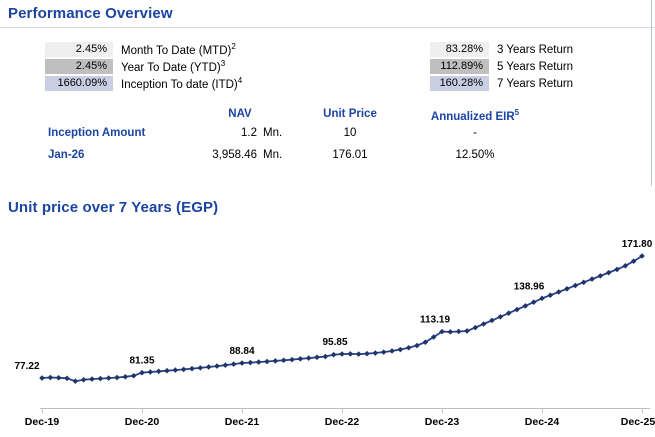 The height and width of the screenshot is (437, 655). Describe the element at coordinates (233, 47) in the screenshot. I see `mtd-footnote: 2` at that location.